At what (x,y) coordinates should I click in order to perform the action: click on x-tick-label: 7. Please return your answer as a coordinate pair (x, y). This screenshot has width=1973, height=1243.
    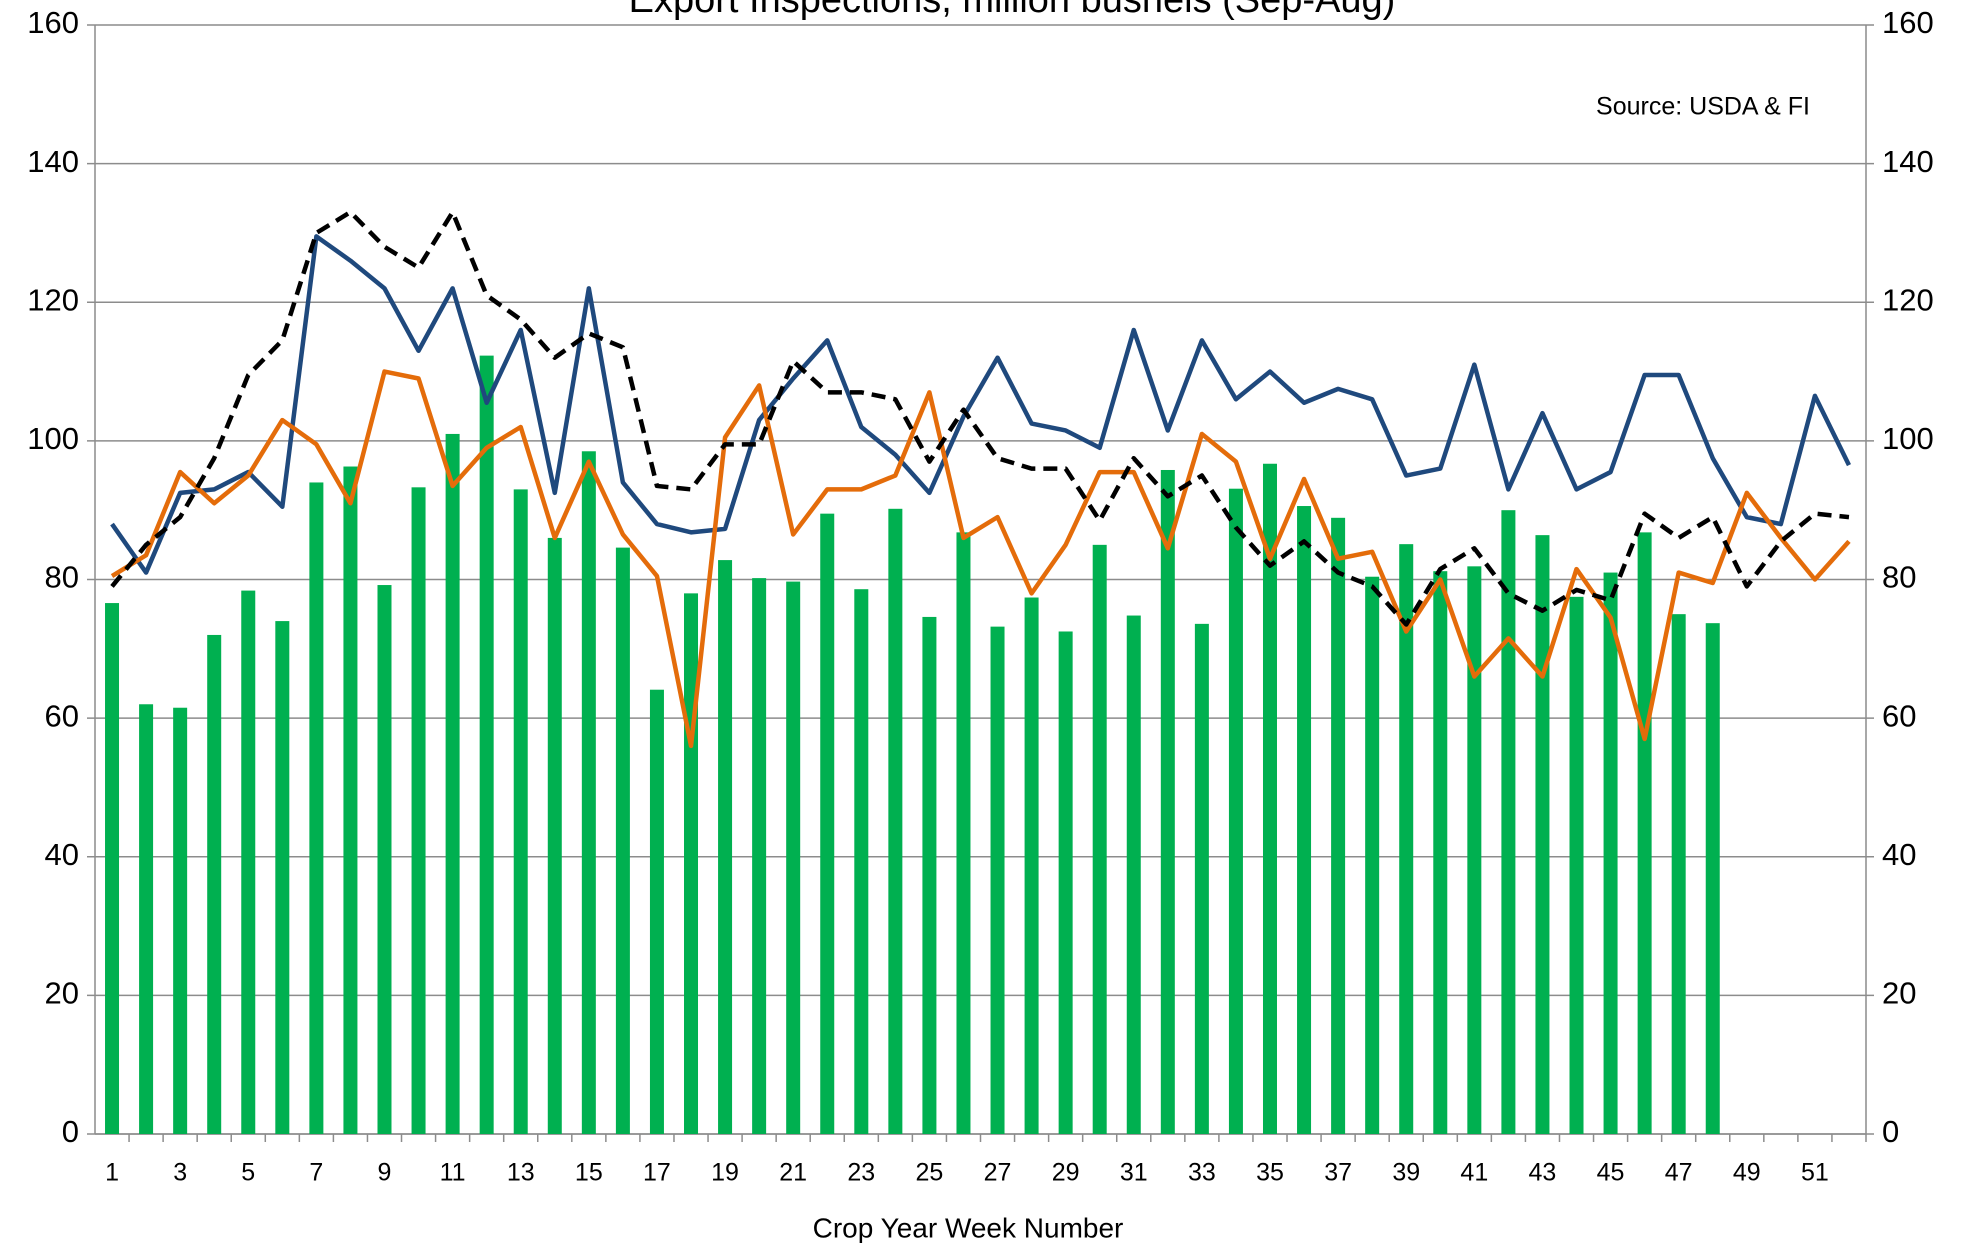
    Looking at the image, I should click on (316, 1173).